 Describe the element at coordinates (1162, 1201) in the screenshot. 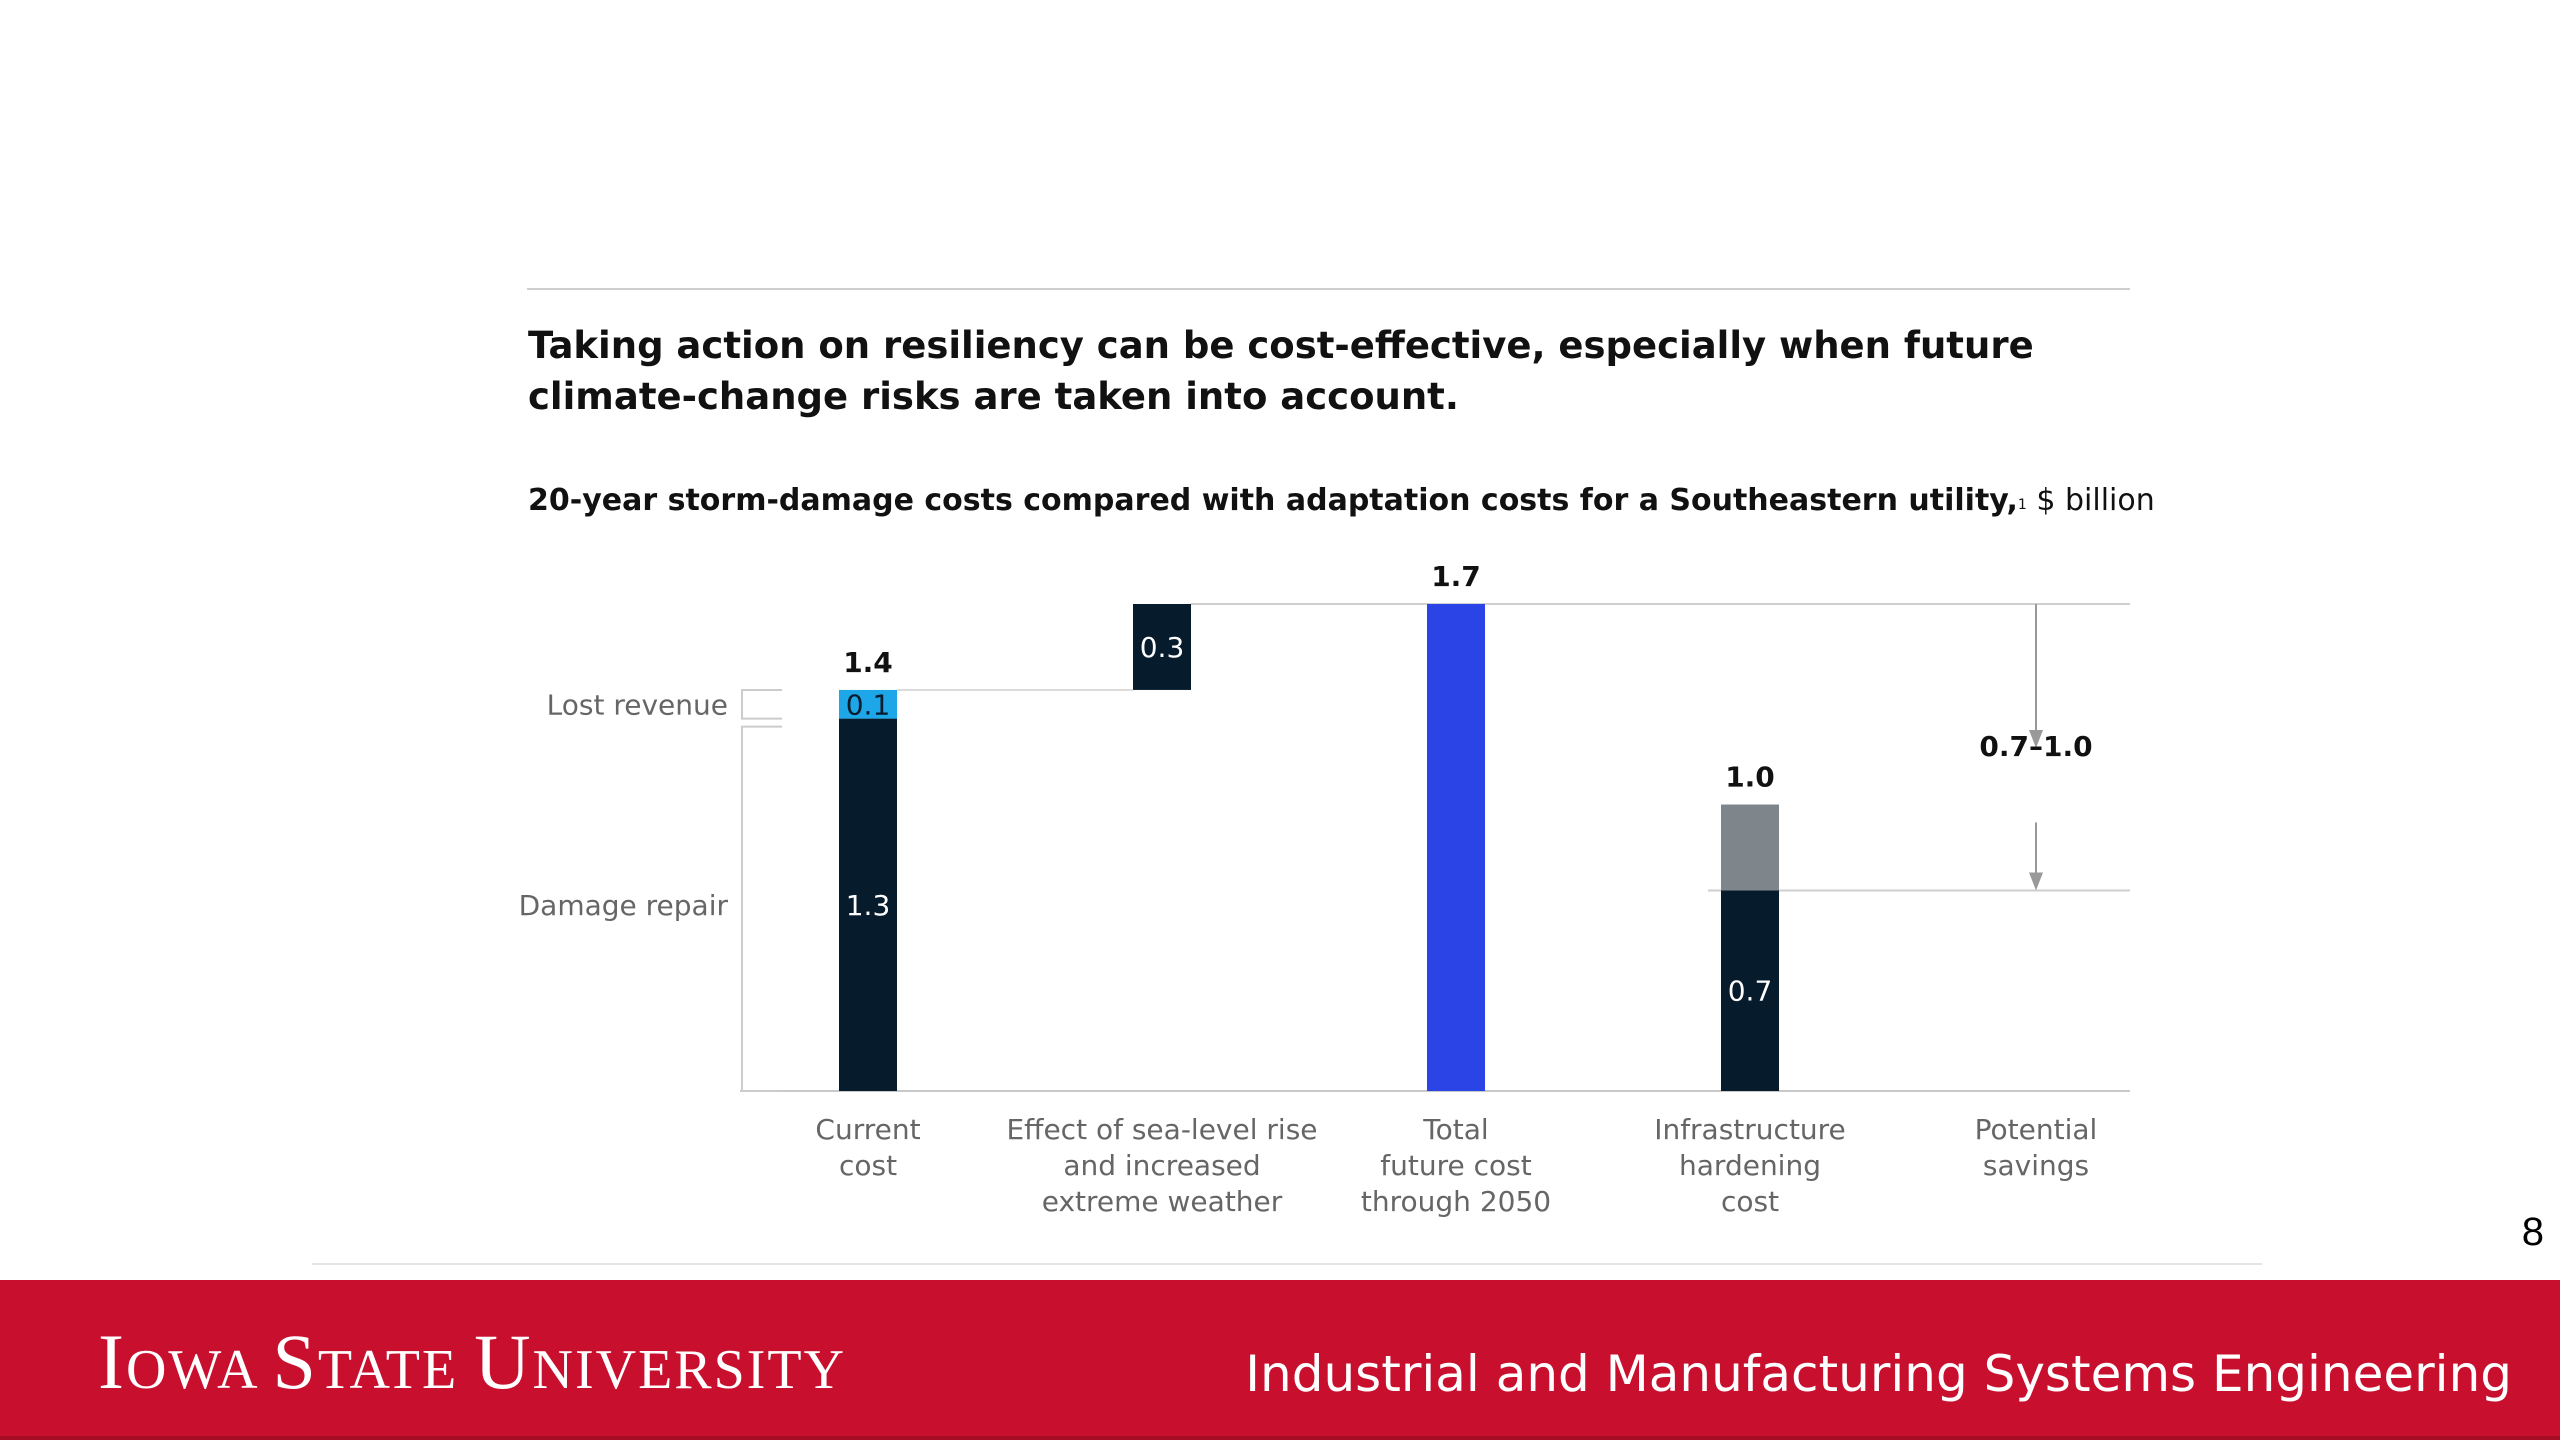

I see `category-label: extreme weather` at that location.